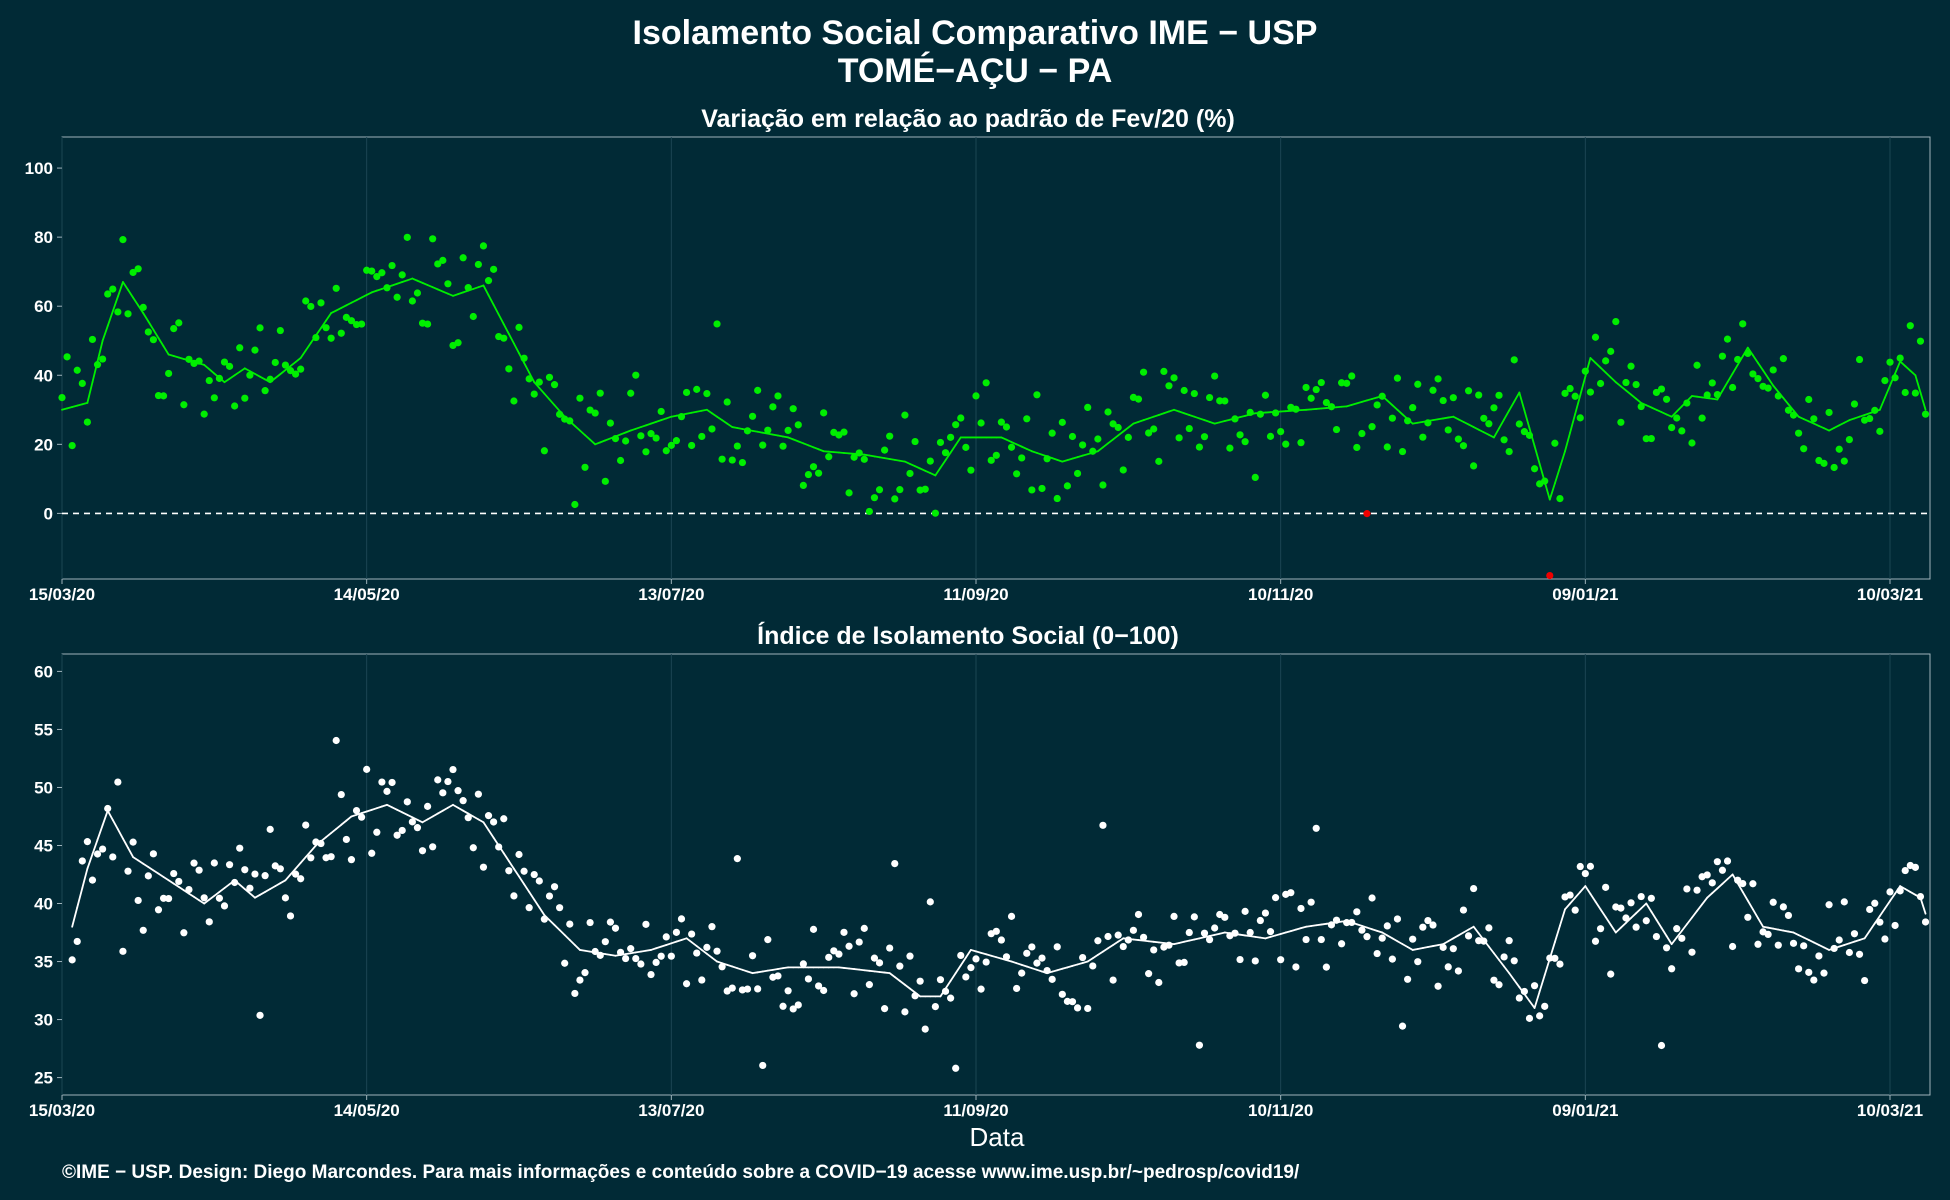 This screenshot has width=1950, height=1200. Describe the element at coordinates (43, 904) in the screenshot. I see `panel2-y-tick-label: 40` at that location.